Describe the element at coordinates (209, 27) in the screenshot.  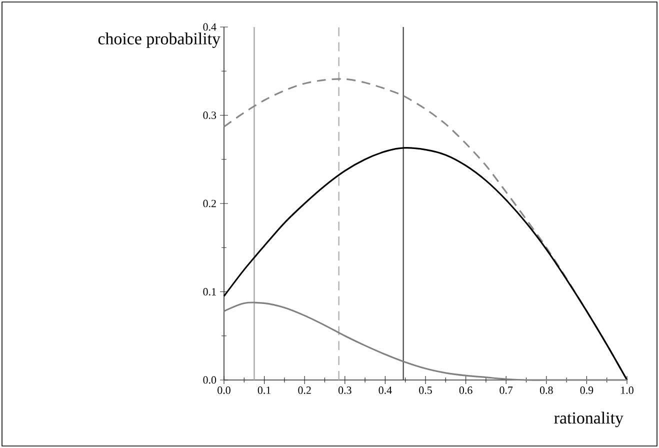
I see `y-tick-label: 0.4` at that location.